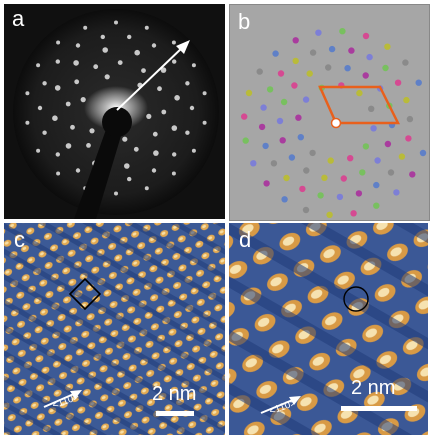 The height and width of the screenshot is (437, 432). Describe the element at coordinates (60, 400) in the screenshot. I see `direction-arrow-c` at that location.